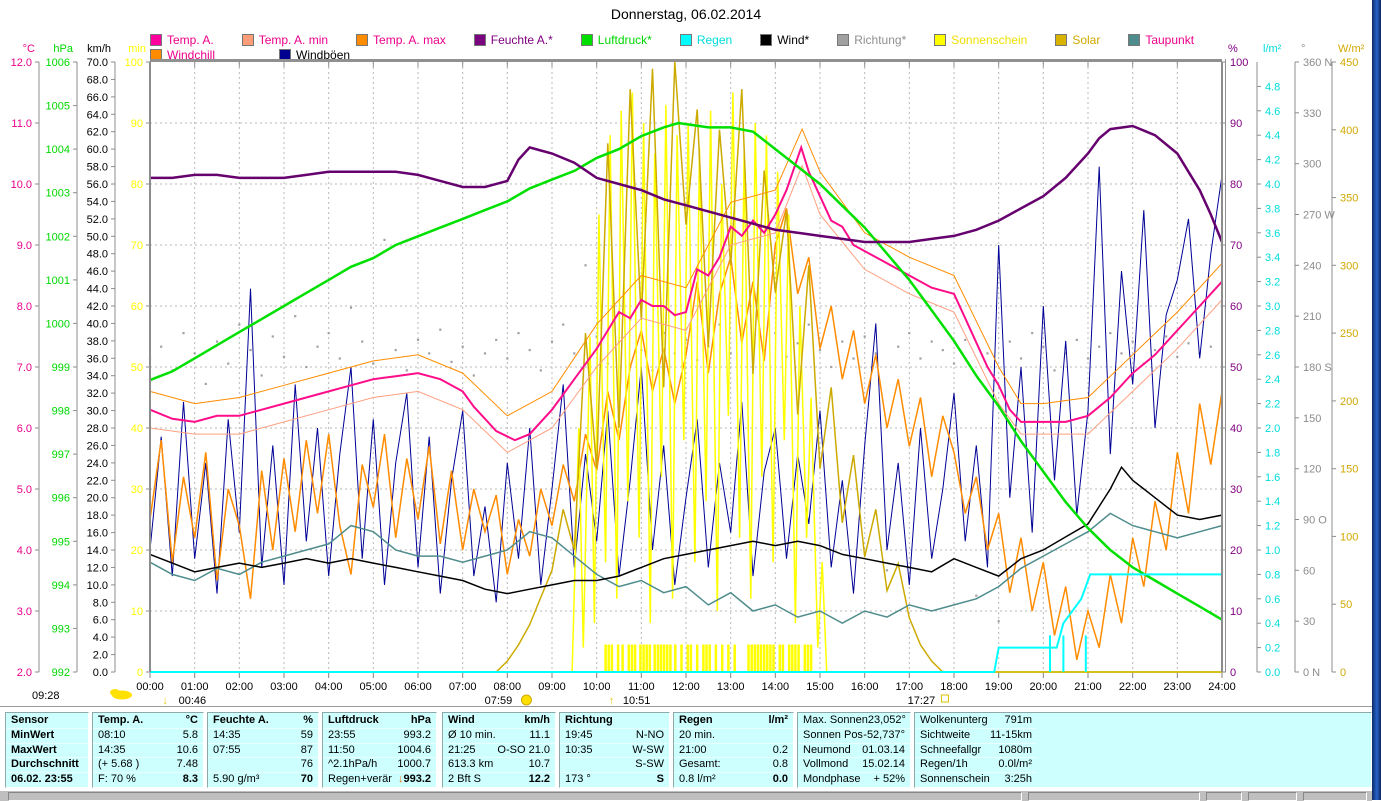 The image size is (1381, 801). What do you see at coordinates (1044, 687) in the screenshot?
I see `svg-text: 20:00` at bounding box center [1044, 687].